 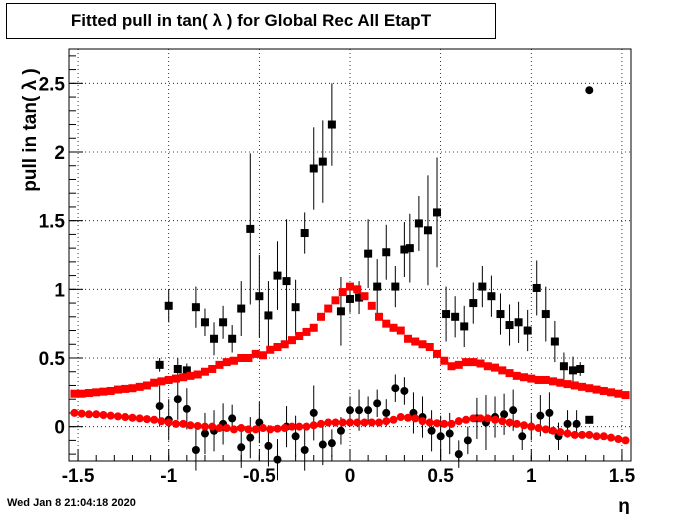 What do you see at coordinates (622, 476) in the screenshot?
I see `x-tick-label: 1.5` at bounding box center [622, 476].